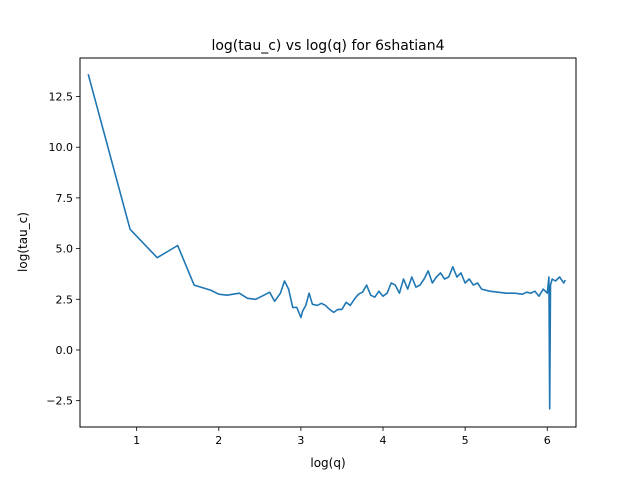 The height and width of the screenshot is (480, 640). I want to click on x-tick-label: 5, so click(465, 440).